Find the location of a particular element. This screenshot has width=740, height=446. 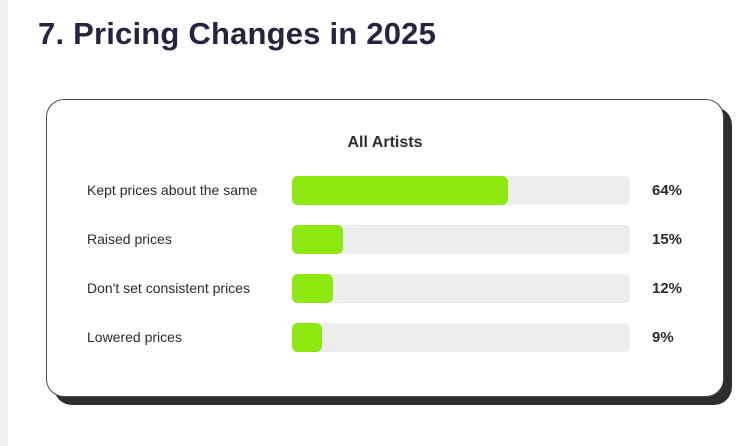

chart-row: Raised prices 15% is located at coordinates (385, 239).